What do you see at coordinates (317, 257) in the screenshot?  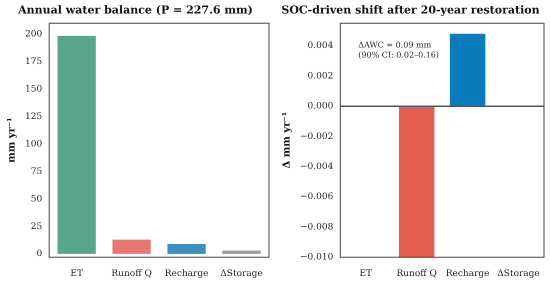 I see `y-tick-label: −0.010` at bounding box center [317, 257].